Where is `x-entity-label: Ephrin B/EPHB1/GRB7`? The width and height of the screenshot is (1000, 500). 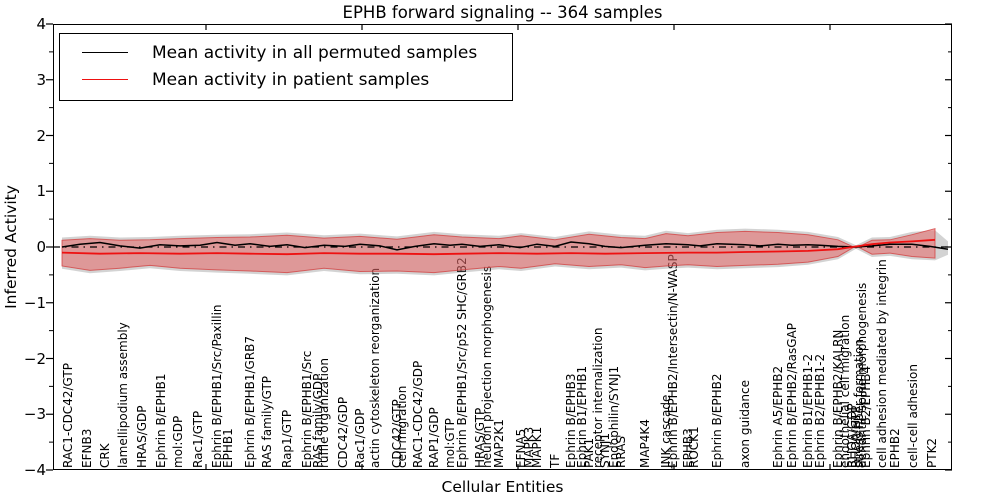
x-entity-label: Ephrin B/EPHB1/GRB7 is located at coordinates (249, 401).